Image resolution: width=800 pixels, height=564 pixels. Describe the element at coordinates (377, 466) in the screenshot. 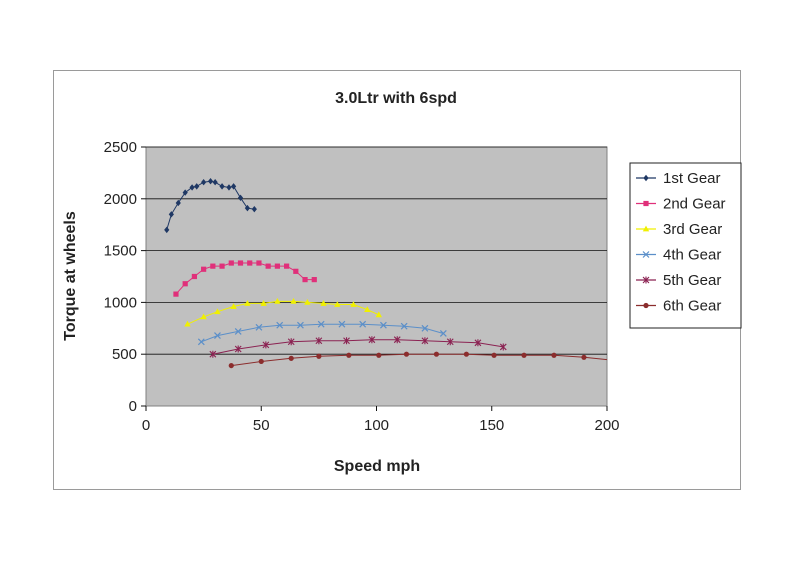

I see `x-axis-title: Speed mph` at that location.